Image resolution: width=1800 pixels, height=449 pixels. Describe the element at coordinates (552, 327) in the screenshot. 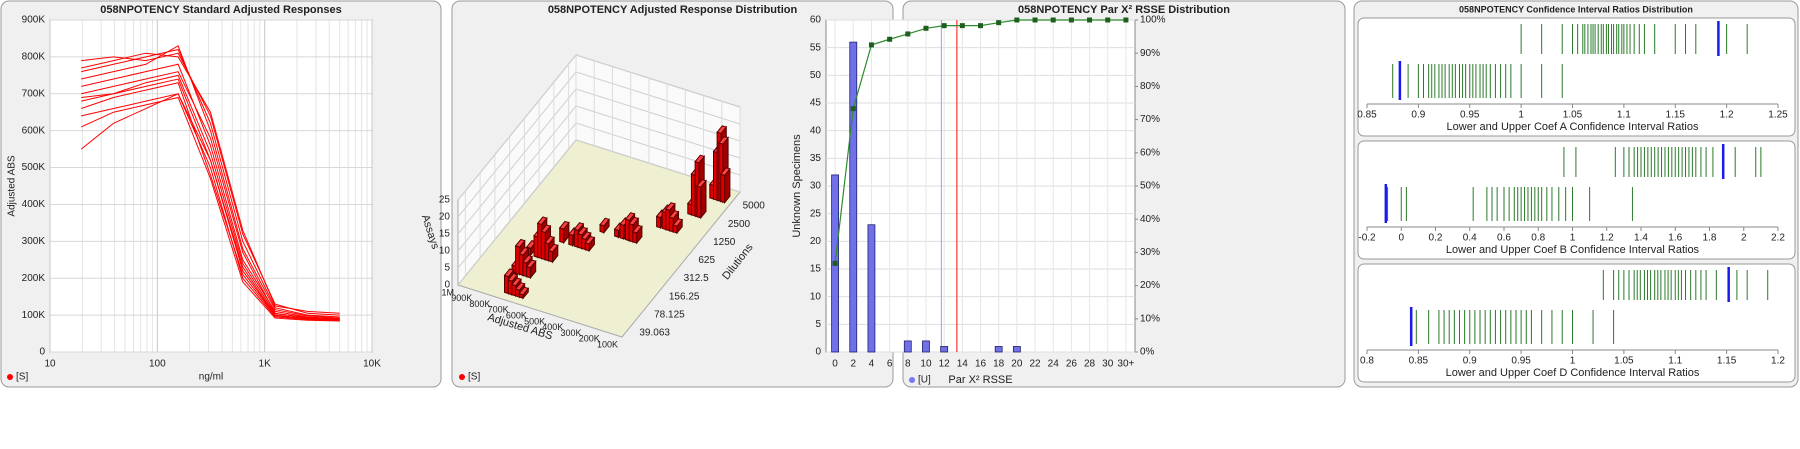

I see `x-tick-label: 400K` at that location.